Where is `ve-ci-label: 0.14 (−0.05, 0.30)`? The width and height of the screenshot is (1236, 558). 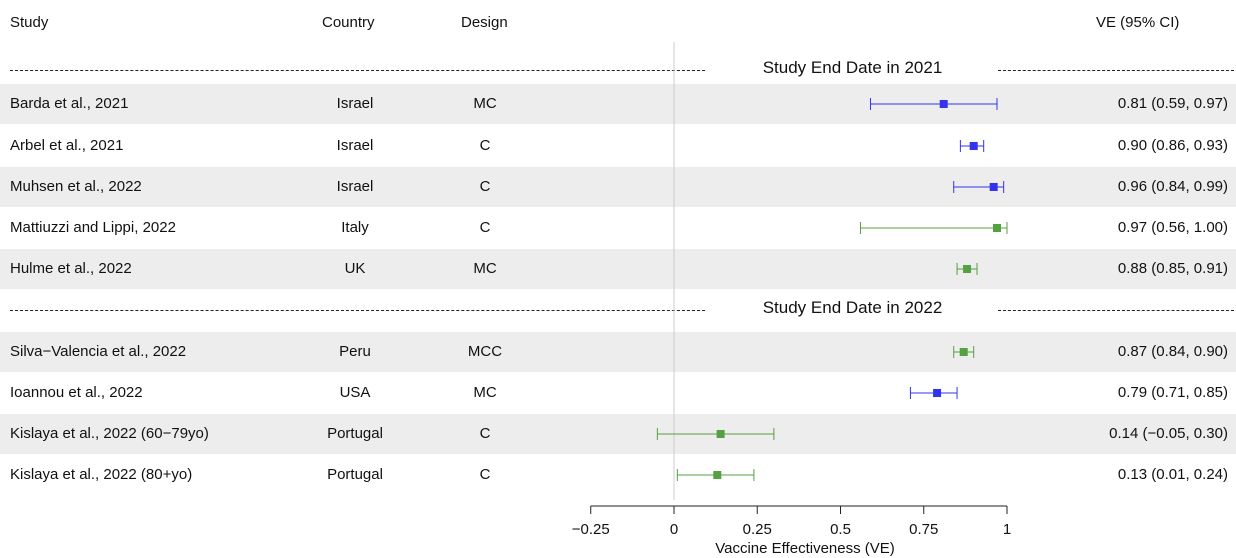 ve-ci-label: 0.14 (−0.05, 0.30) is located at coordinates (1168, 433).